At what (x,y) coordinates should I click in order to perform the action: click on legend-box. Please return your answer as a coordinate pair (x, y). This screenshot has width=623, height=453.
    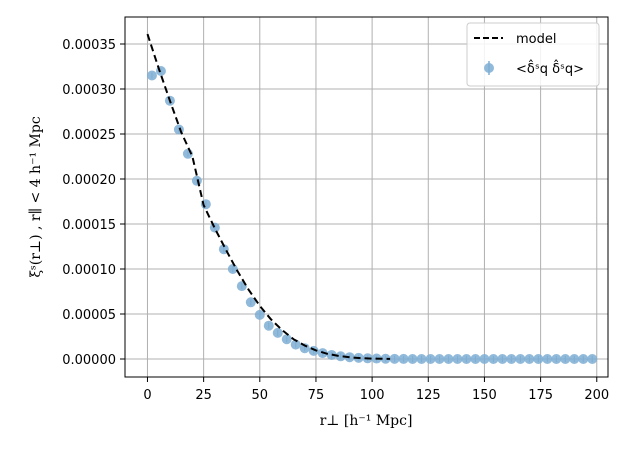
    Looking at the image, I should click on (533, 54).